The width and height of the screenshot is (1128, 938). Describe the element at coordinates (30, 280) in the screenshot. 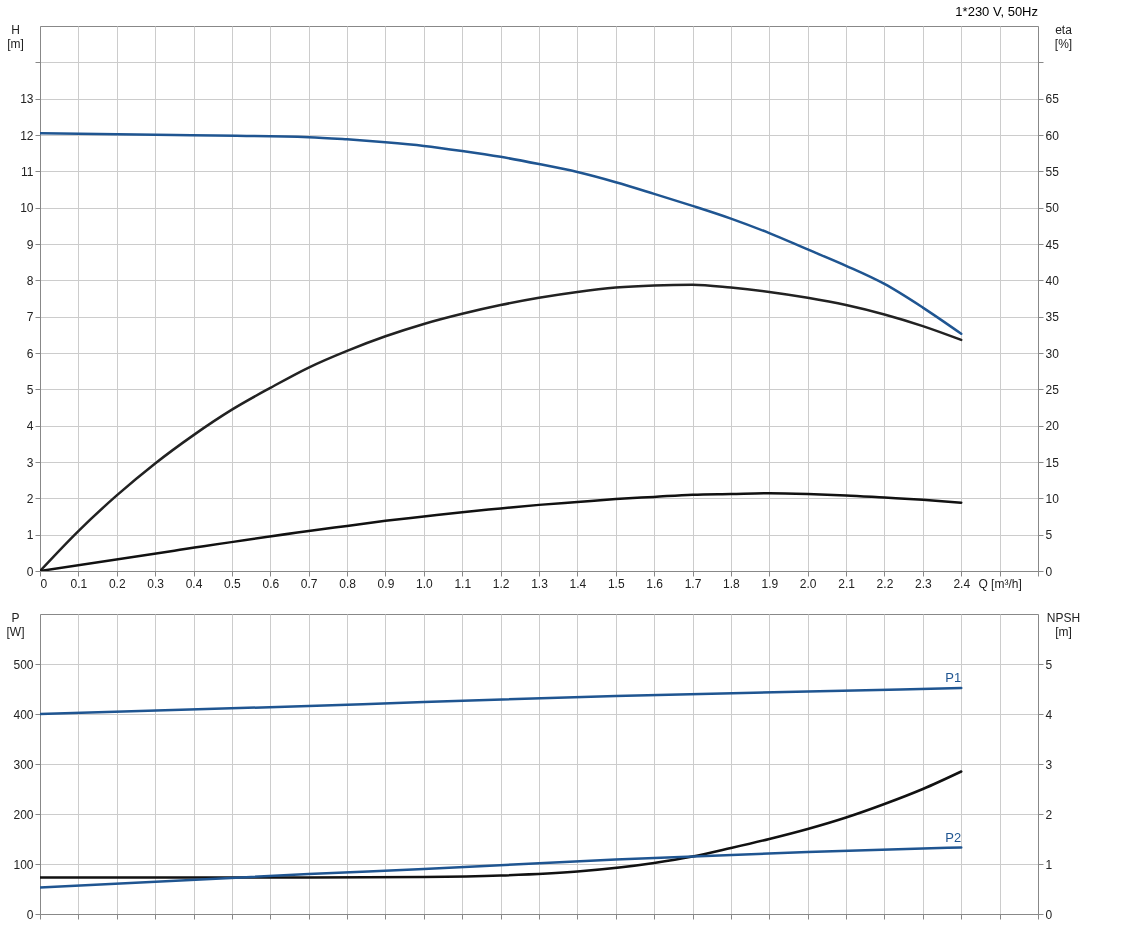

I see `y-tick-label: 8` at that location.